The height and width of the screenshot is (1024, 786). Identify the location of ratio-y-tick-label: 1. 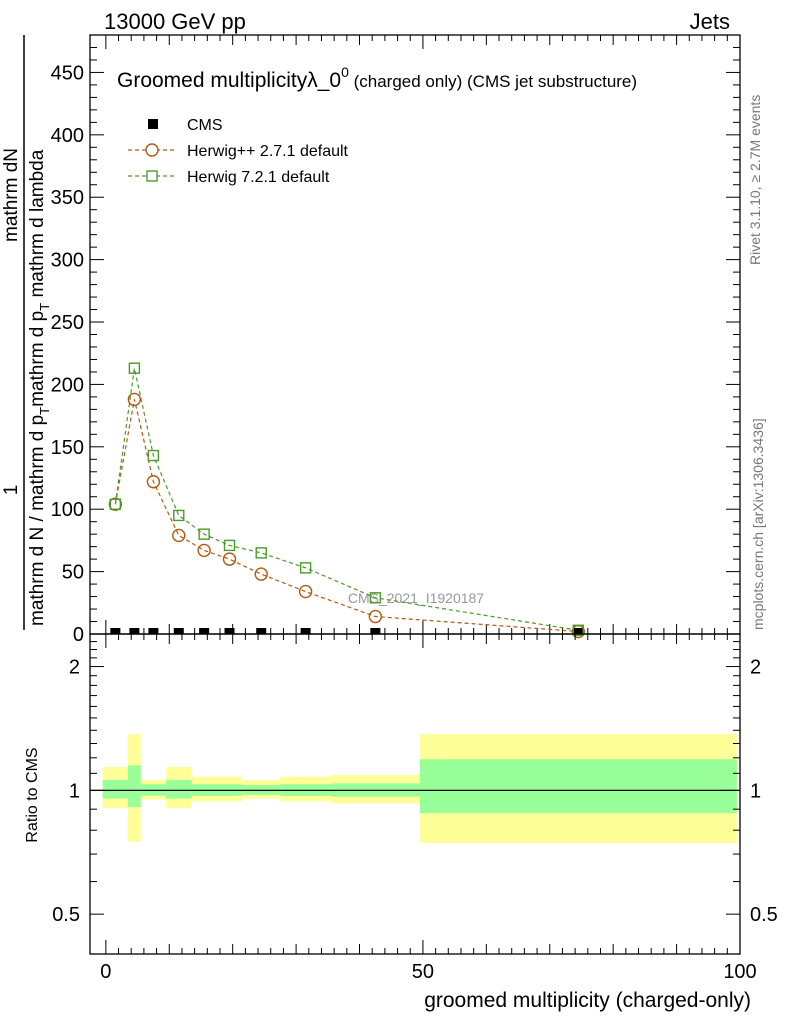
(74, 791).